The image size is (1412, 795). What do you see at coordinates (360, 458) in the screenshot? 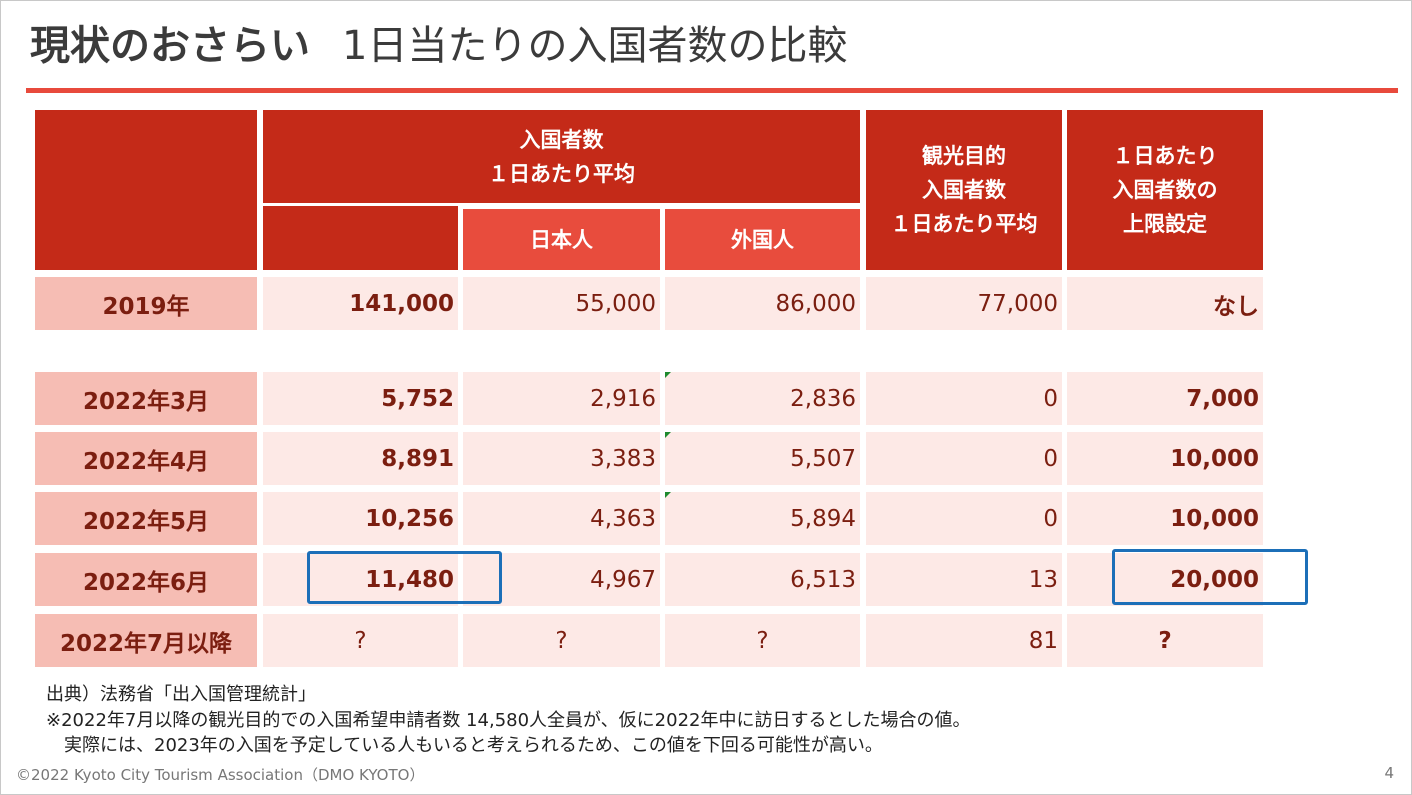
I see `cell-total: 8,891` at bounding box center [360, 458].